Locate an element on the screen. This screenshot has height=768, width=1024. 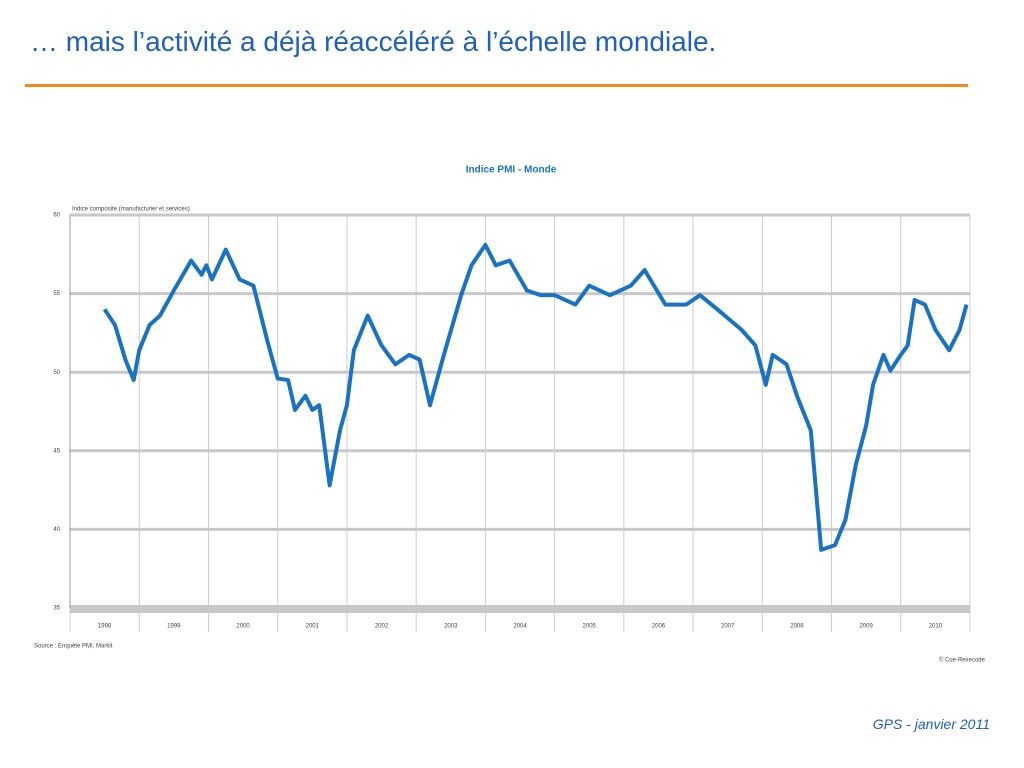
source: Source : Enquête PMI, Markit is located at coordinates (73, 647).